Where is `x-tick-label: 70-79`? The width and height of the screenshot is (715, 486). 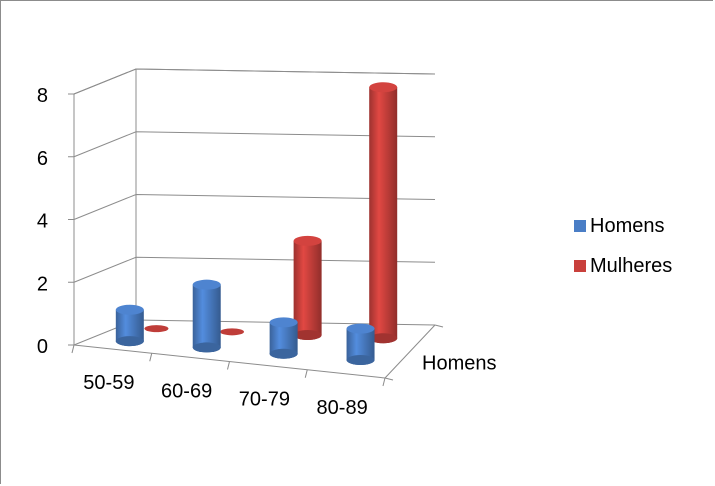 x-tick-label: 70-79 is located at coordinates (264, 400).